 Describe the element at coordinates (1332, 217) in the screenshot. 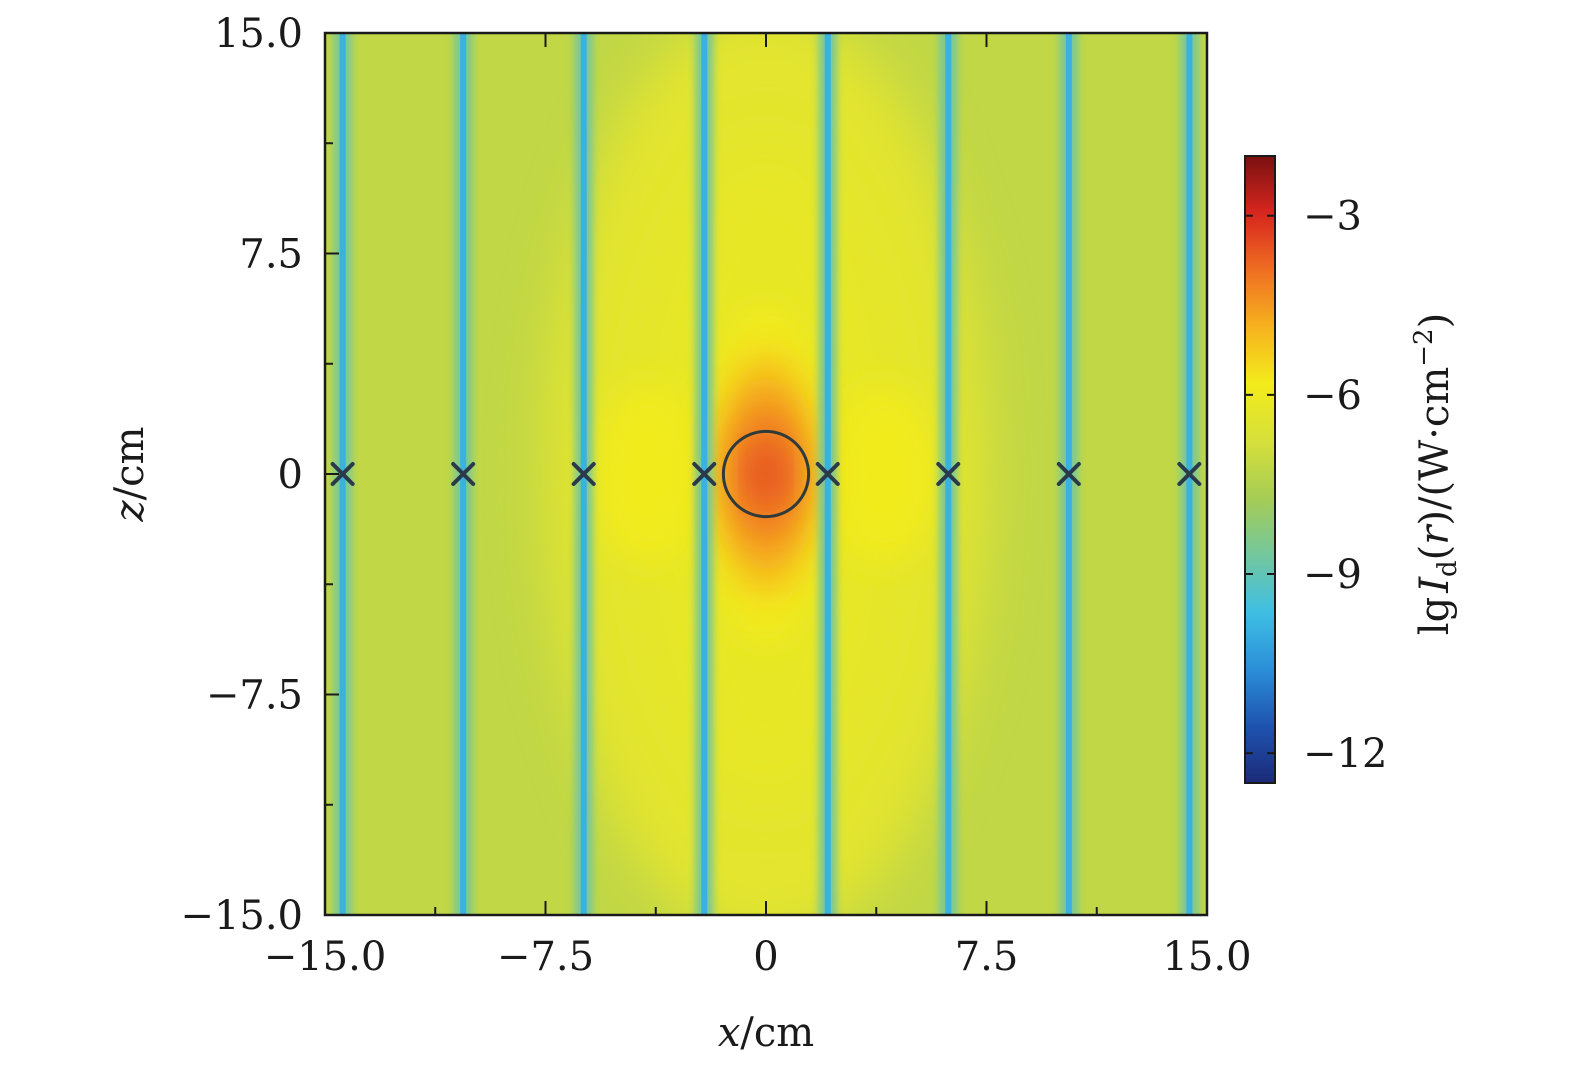

I see `colorbar-tick-label: −3` at that location.